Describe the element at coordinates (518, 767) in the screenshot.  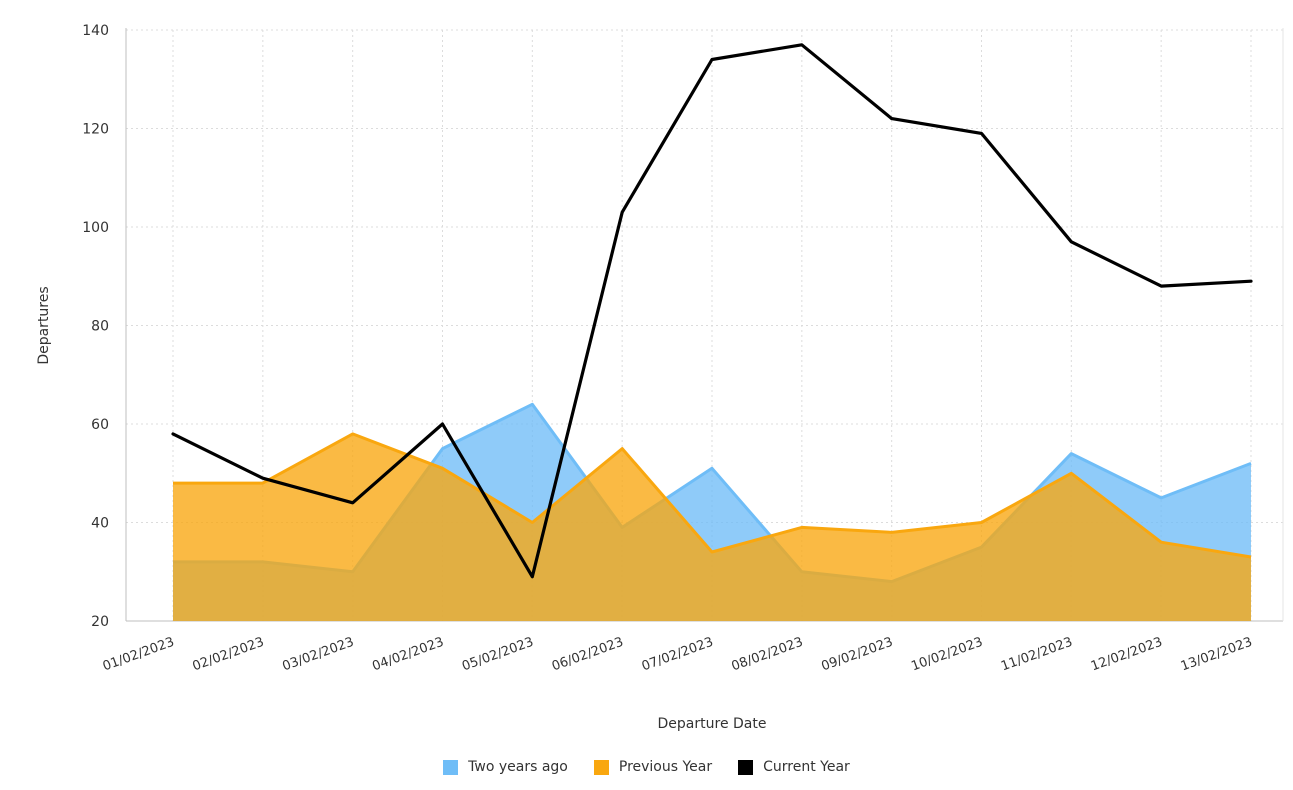
I see `legend-label-two-years-ago: Two years ago` at that location.